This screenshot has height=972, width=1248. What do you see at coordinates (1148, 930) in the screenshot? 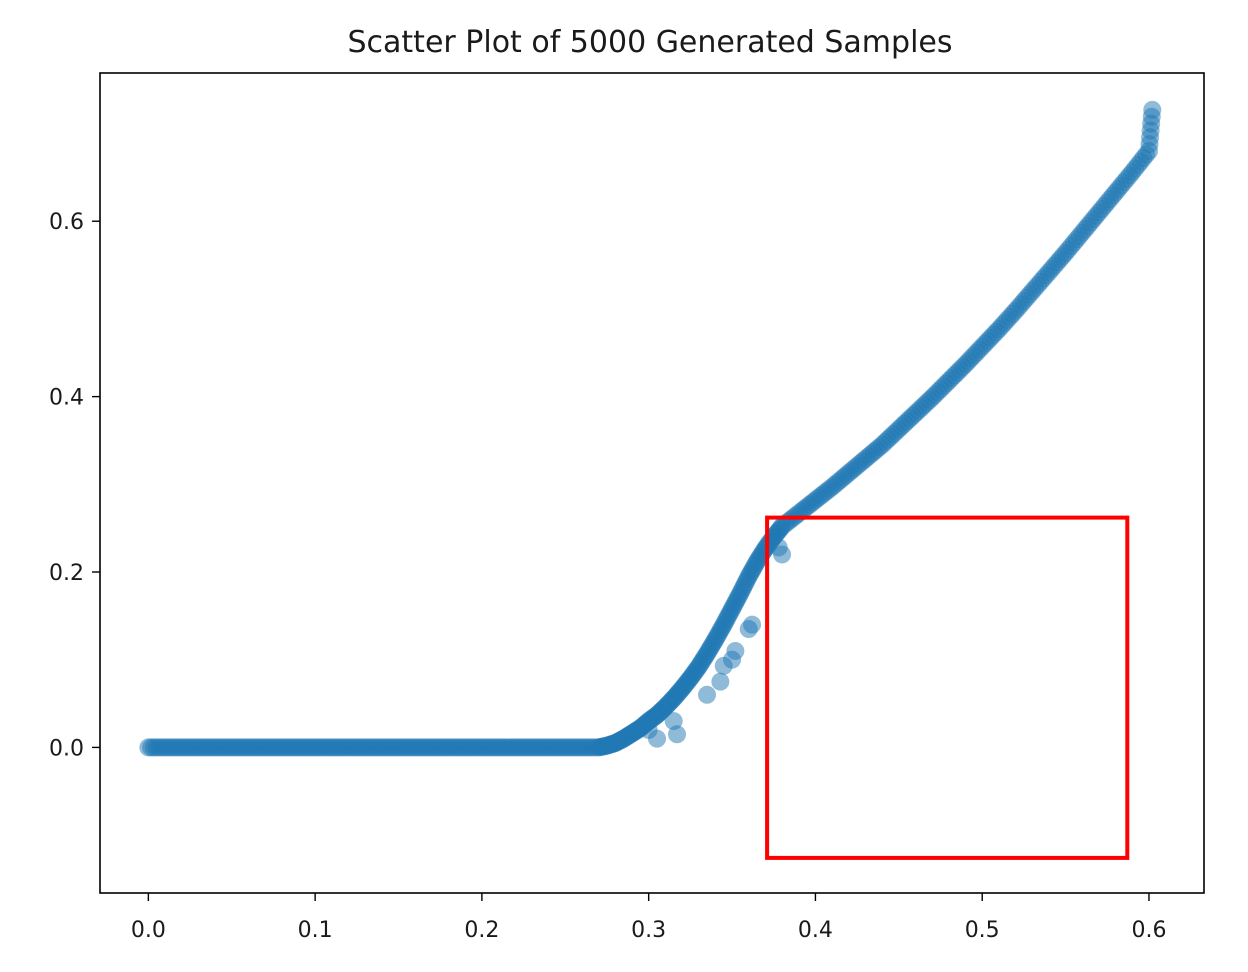
I see `x-tick-label: 0.6` at bounding box center [1148, 930].